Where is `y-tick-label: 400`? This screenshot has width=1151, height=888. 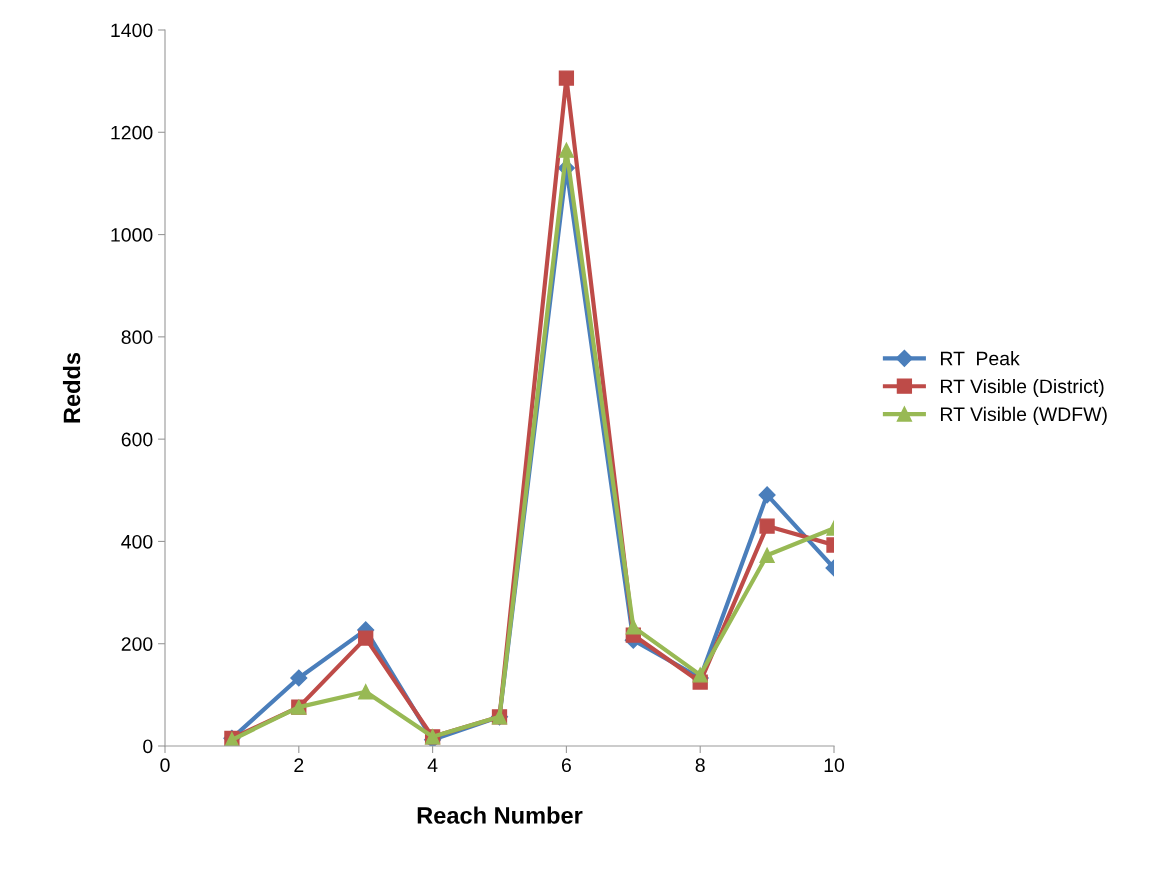
y-tick-label: 400 is located at coordinates (137, 541).